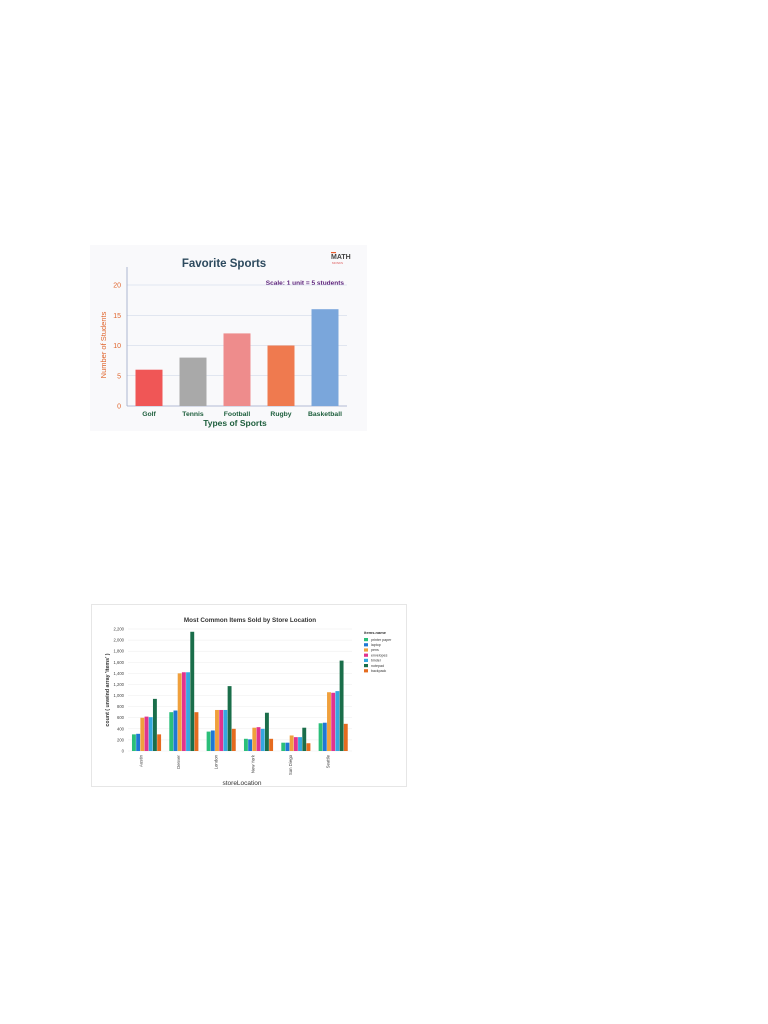 Image resolution: width=768 pixels, height=1024 pixels. Describe the element at coordinates (178, 761) in the screenshot. I see `x-tick-label: Denver` at that location.